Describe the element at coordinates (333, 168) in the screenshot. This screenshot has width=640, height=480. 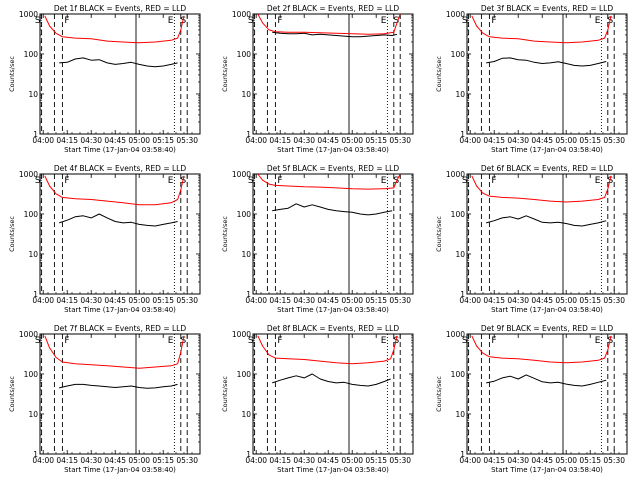
I see `panel-title: Det 5f BLACK = Events, RED = LLD` at that location.